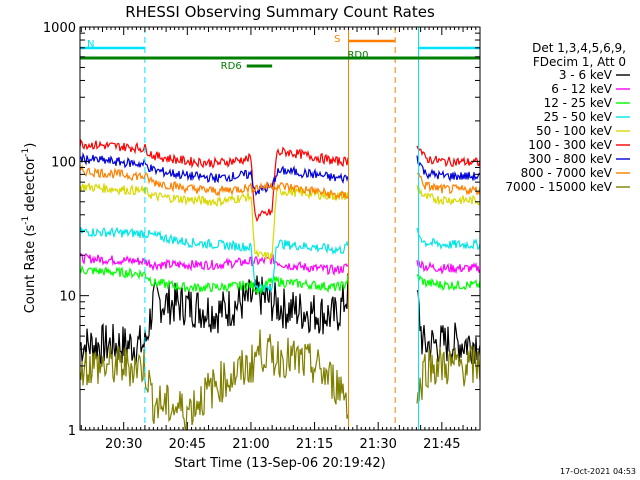  I want to click on y-tick-label-3: 1000, so click(59, 28).